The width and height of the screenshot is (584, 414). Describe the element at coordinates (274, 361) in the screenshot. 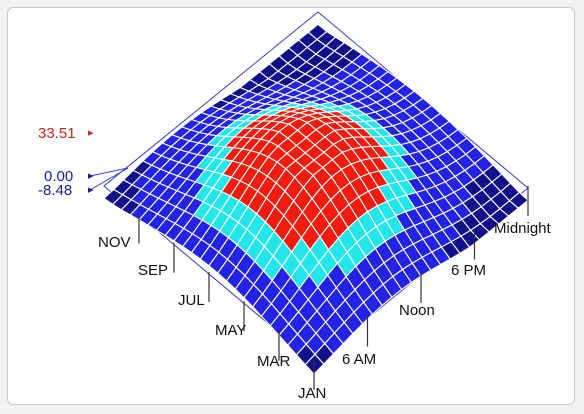

I see `x-tick-label-mar: MAR` at that location.